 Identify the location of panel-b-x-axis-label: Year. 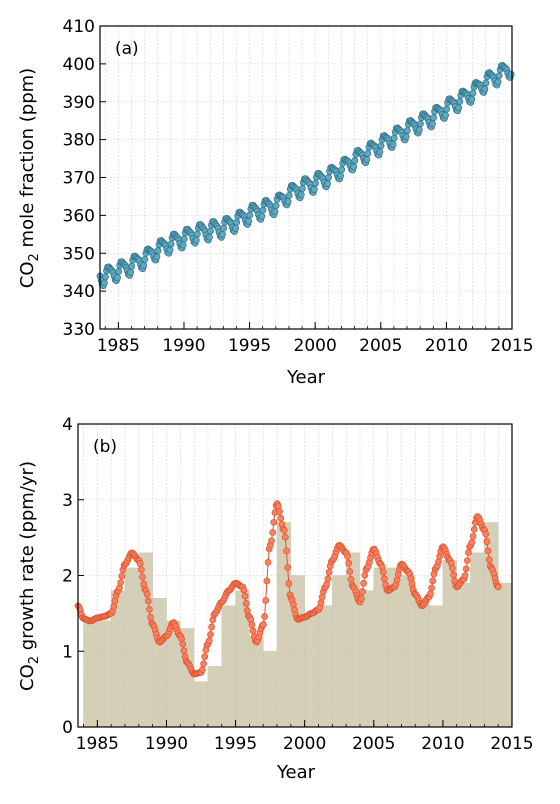
(296, 772).